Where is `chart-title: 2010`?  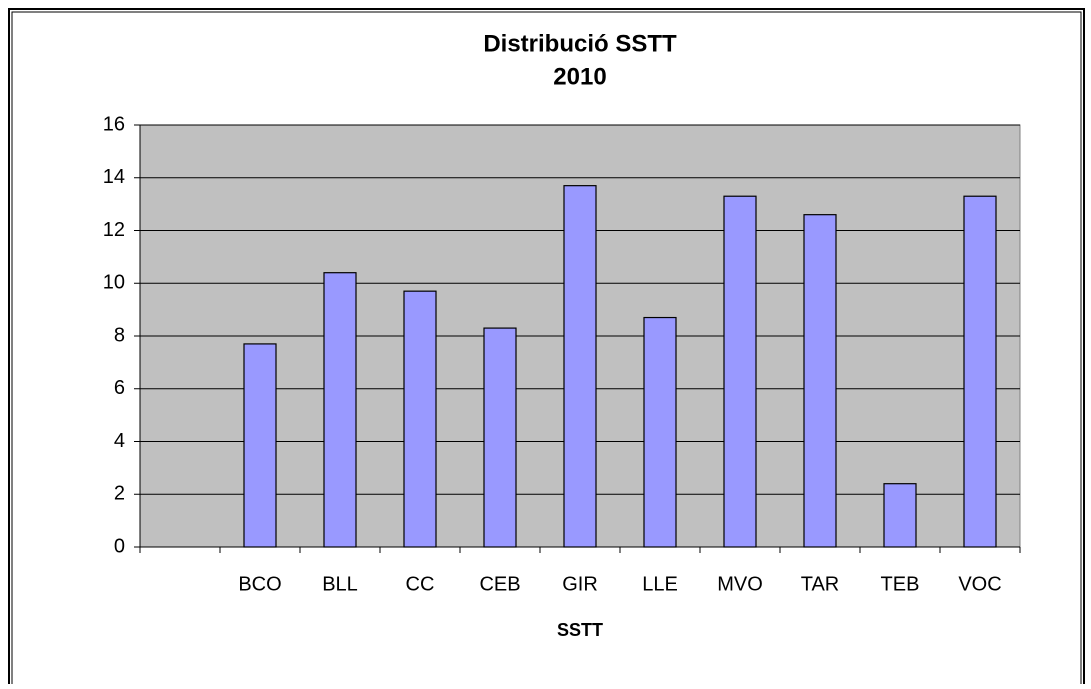
chart-title: 2010 is located at coordinates (579, 76).